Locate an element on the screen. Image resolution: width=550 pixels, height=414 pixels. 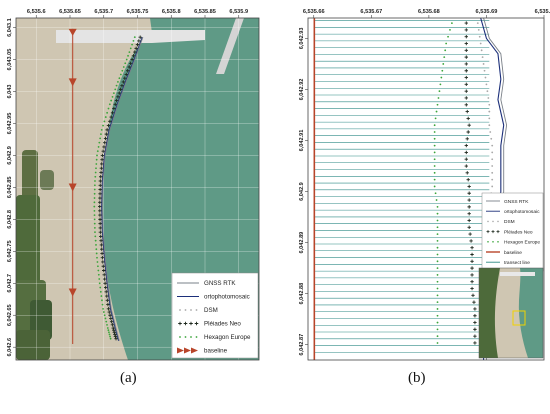
x-tick-label: 6,535.85 is located at coordinates (205, 12).